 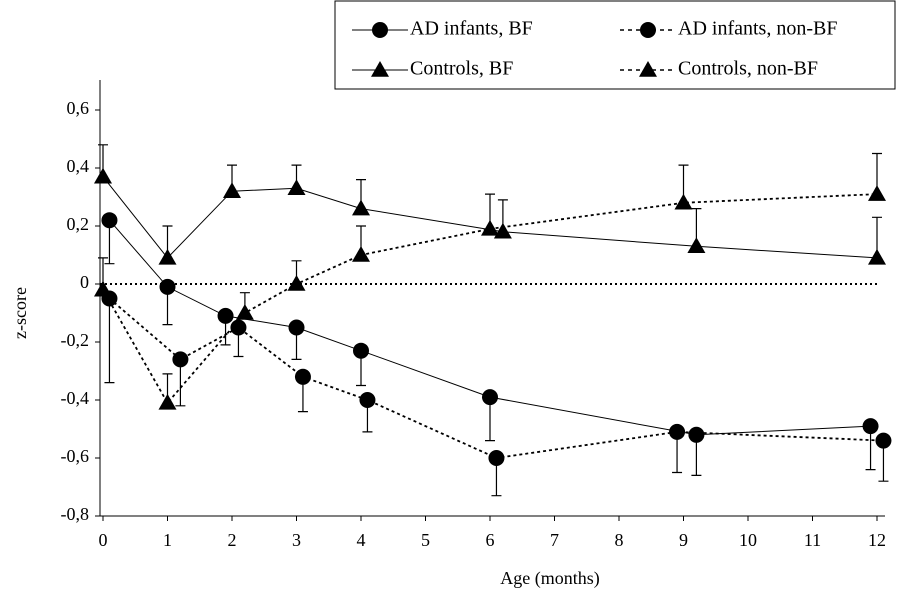 What do you see at coordinates (78, 166) in the screenshot?
I see `y-tick-label: 0,4` at bounding box center [78, 166].